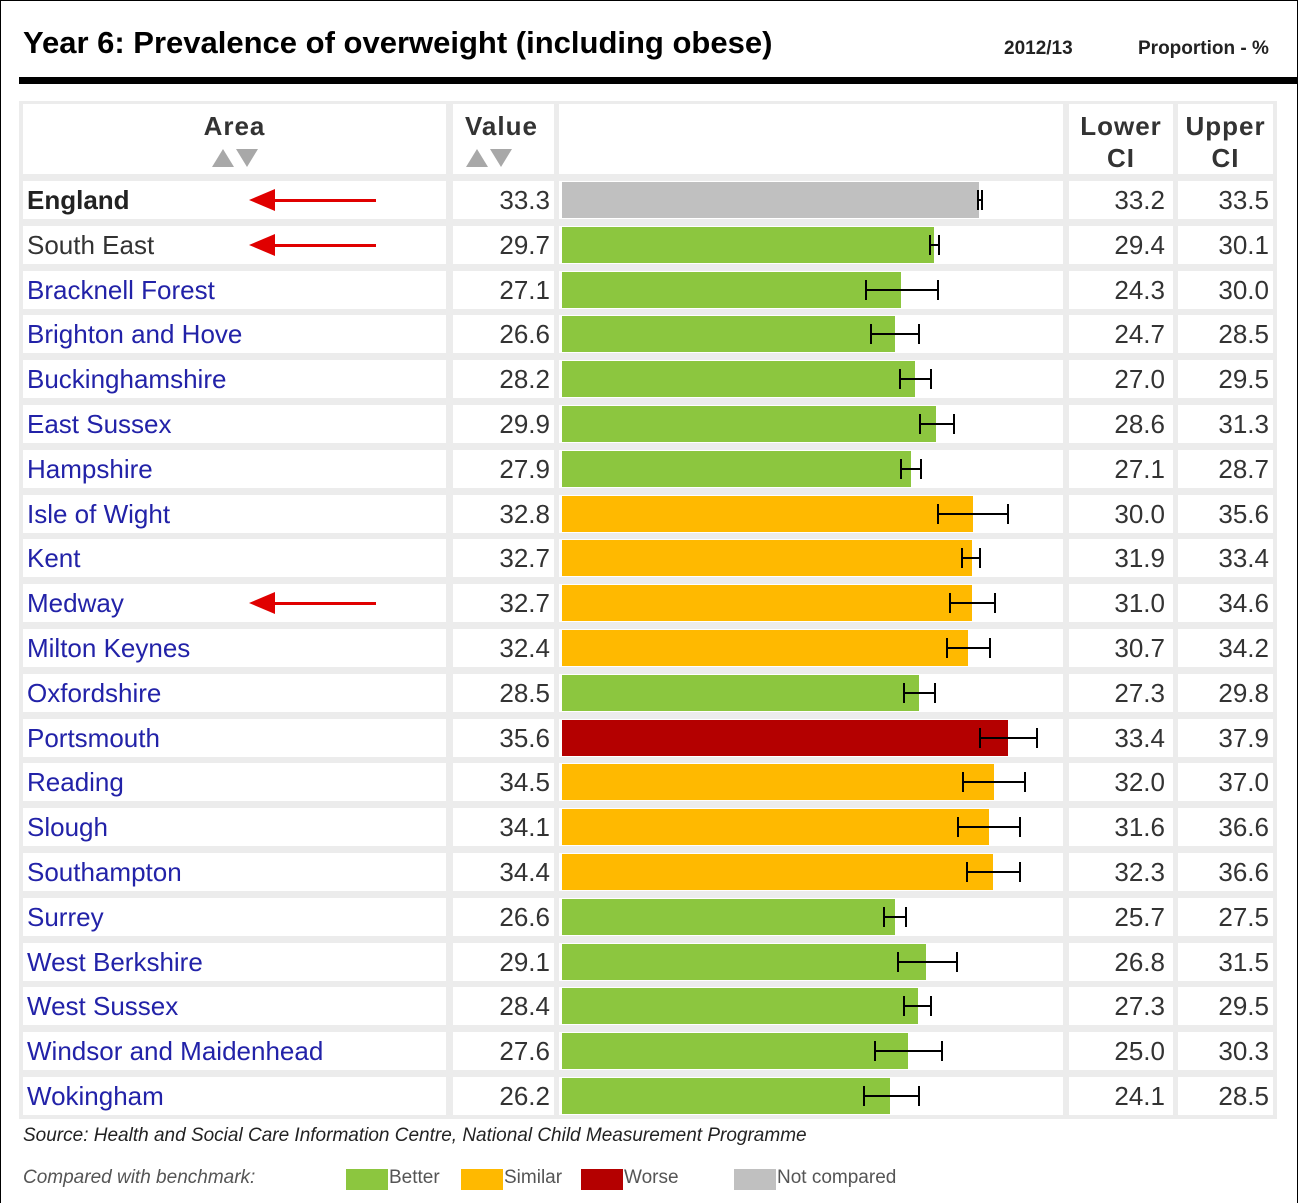  What do you see at coordinates (234, 916) in the screenshot?
I see `area-cell: Surrey` at bounding box center [234, 916].